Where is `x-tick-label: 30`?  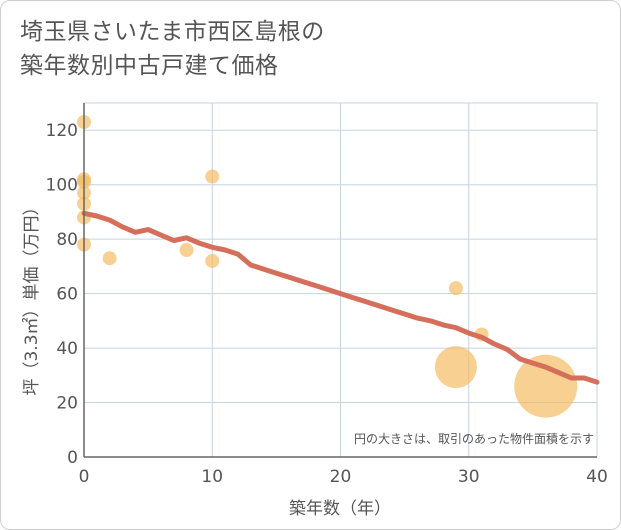
x-tick-label: 30 is located at coordinates (469, 477).